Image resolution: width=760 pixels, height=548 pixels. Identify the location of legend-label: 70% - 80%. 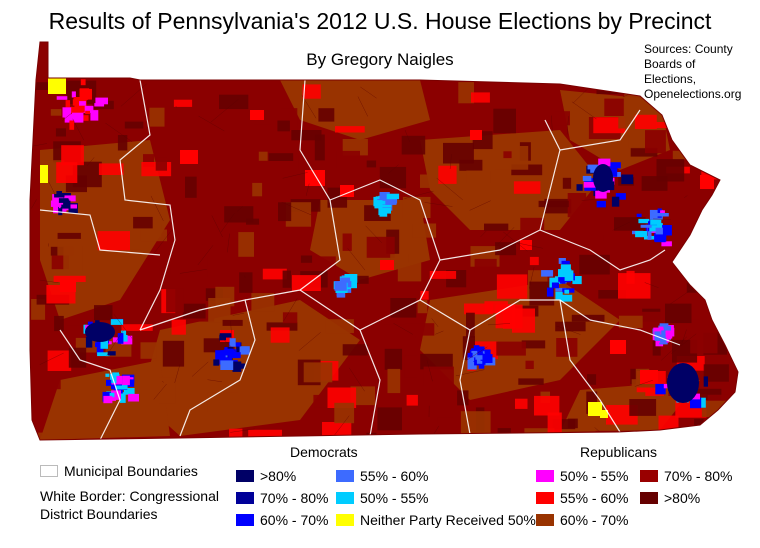
(294, 498).